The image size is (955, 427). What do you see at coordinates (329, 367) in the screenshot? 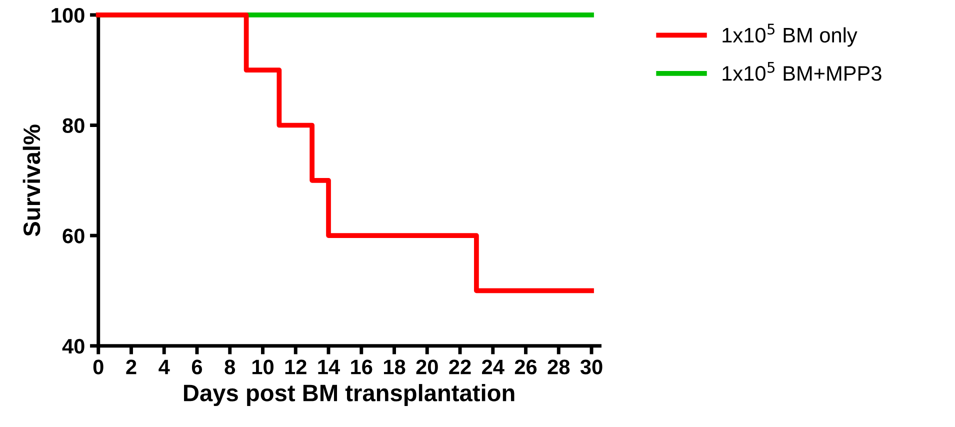
I see `x-tick-label: 14` at bounding box center [329, 367].